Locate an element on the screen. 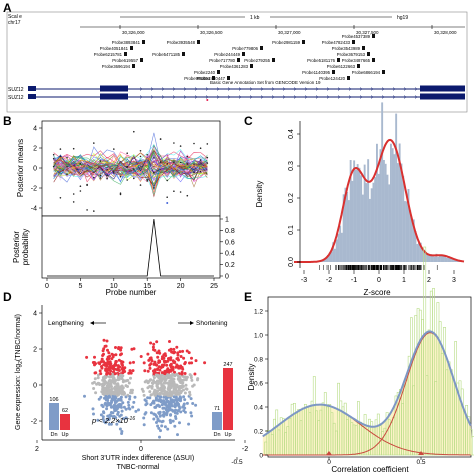  probe-label: Probe2981159 is located at coordinates (286, 42).